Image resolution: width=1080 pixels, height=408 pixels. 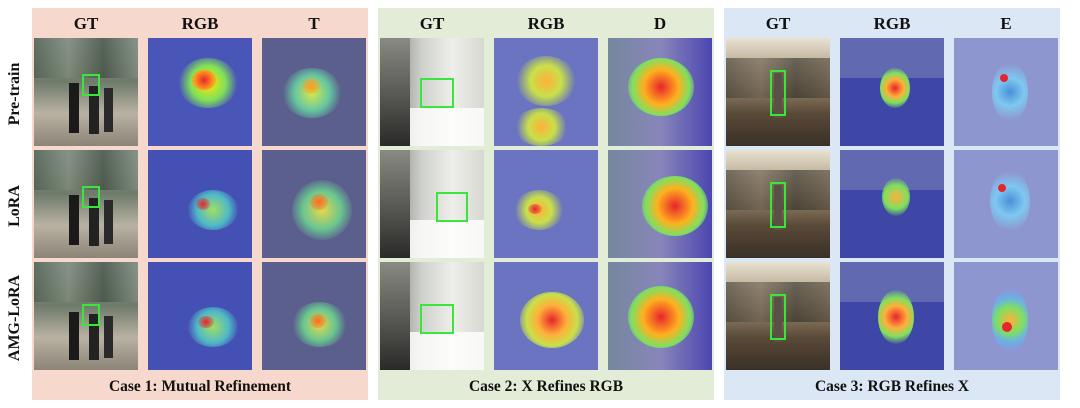 What do you see at coordinates (546, 386) in the screenshot?
I see `group-caption: Case 2: X Refines RGB` at bounding box center [546, 386].